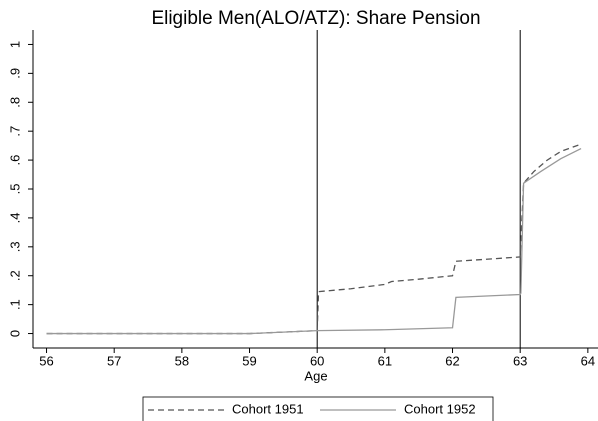 This screenshot has height=421, width=598. Describe the element at coordinates (14, 189) in the screenshot. I see `y-tick-label: .5` at that location.